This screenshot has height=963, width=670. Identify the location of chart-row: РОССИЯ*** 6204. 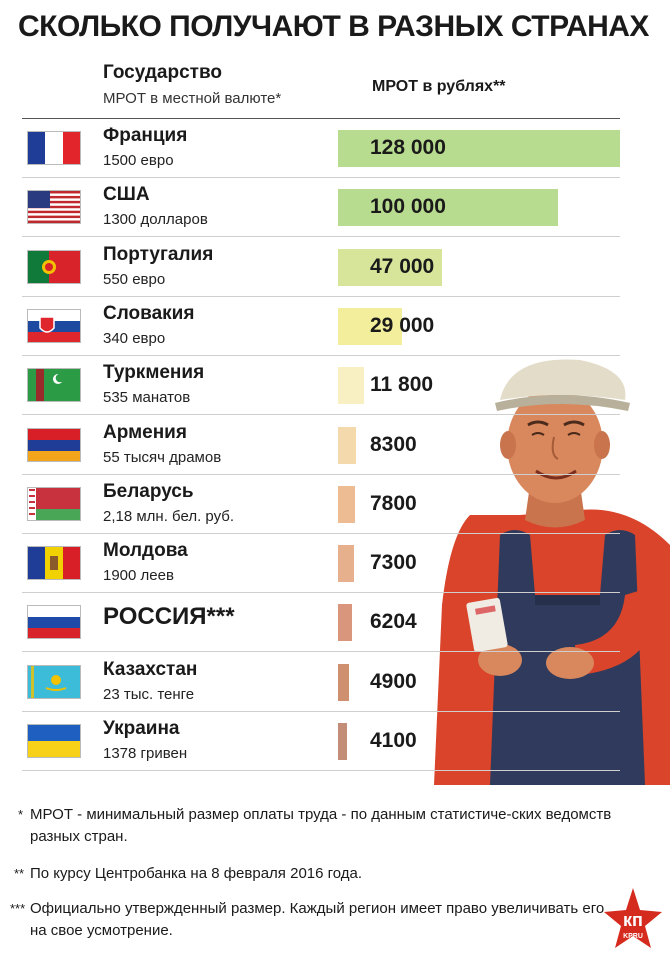
(335, 623).